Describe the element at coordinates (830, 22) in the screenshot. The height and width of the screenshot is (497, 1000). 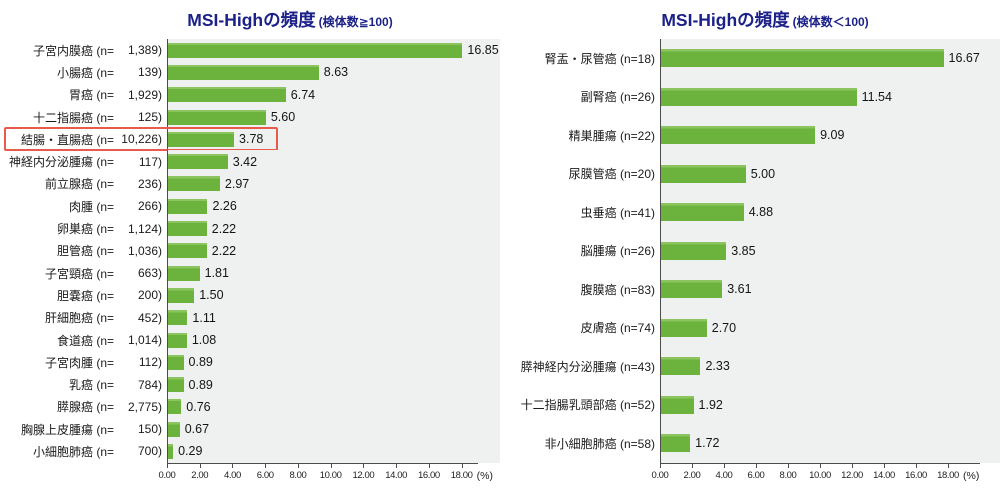
I see `chart-title-note: (検体数＜100)` at that location.